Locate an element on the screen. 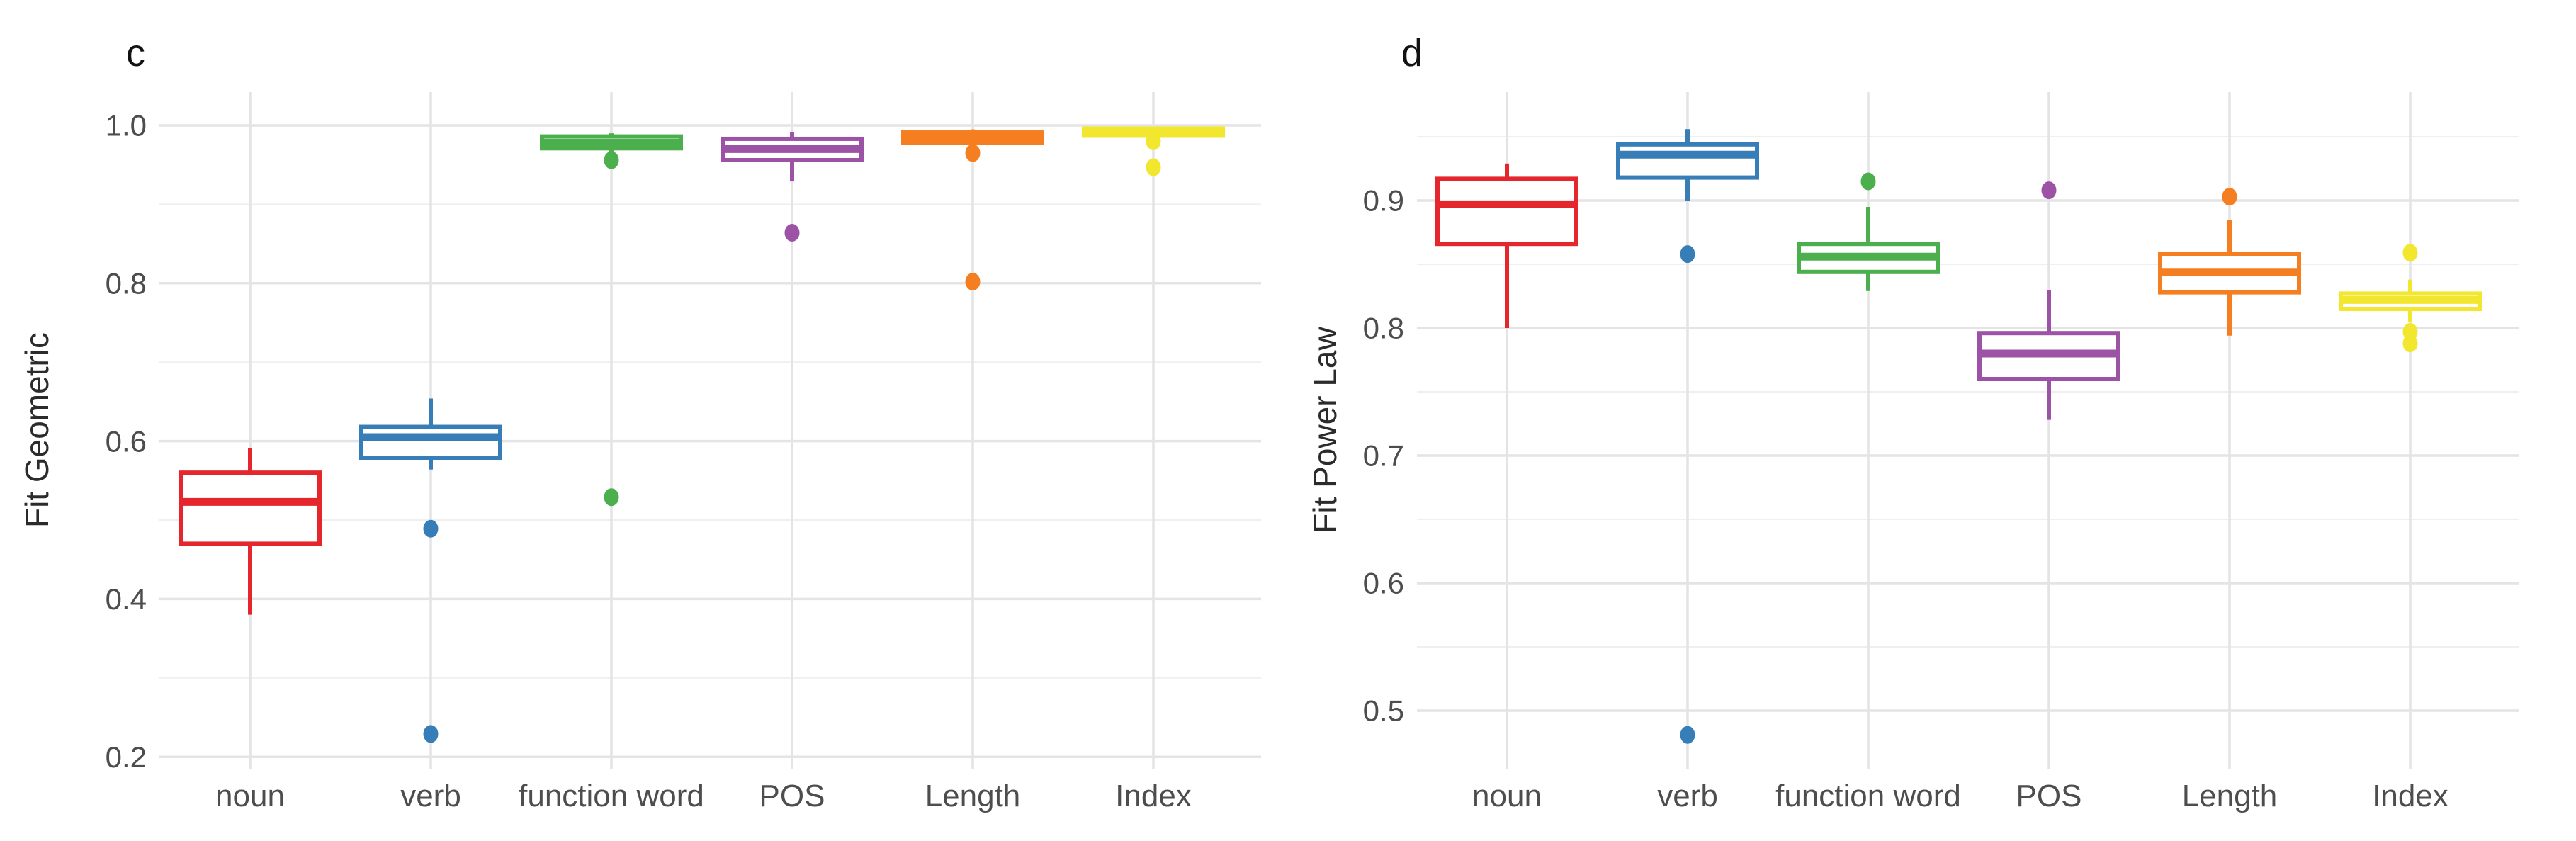 The image size is (2576, 841). y-axis-tick-labels: 0.9 0.8 0.7 0.6 0.5 is located at coordinates (1383, 456).